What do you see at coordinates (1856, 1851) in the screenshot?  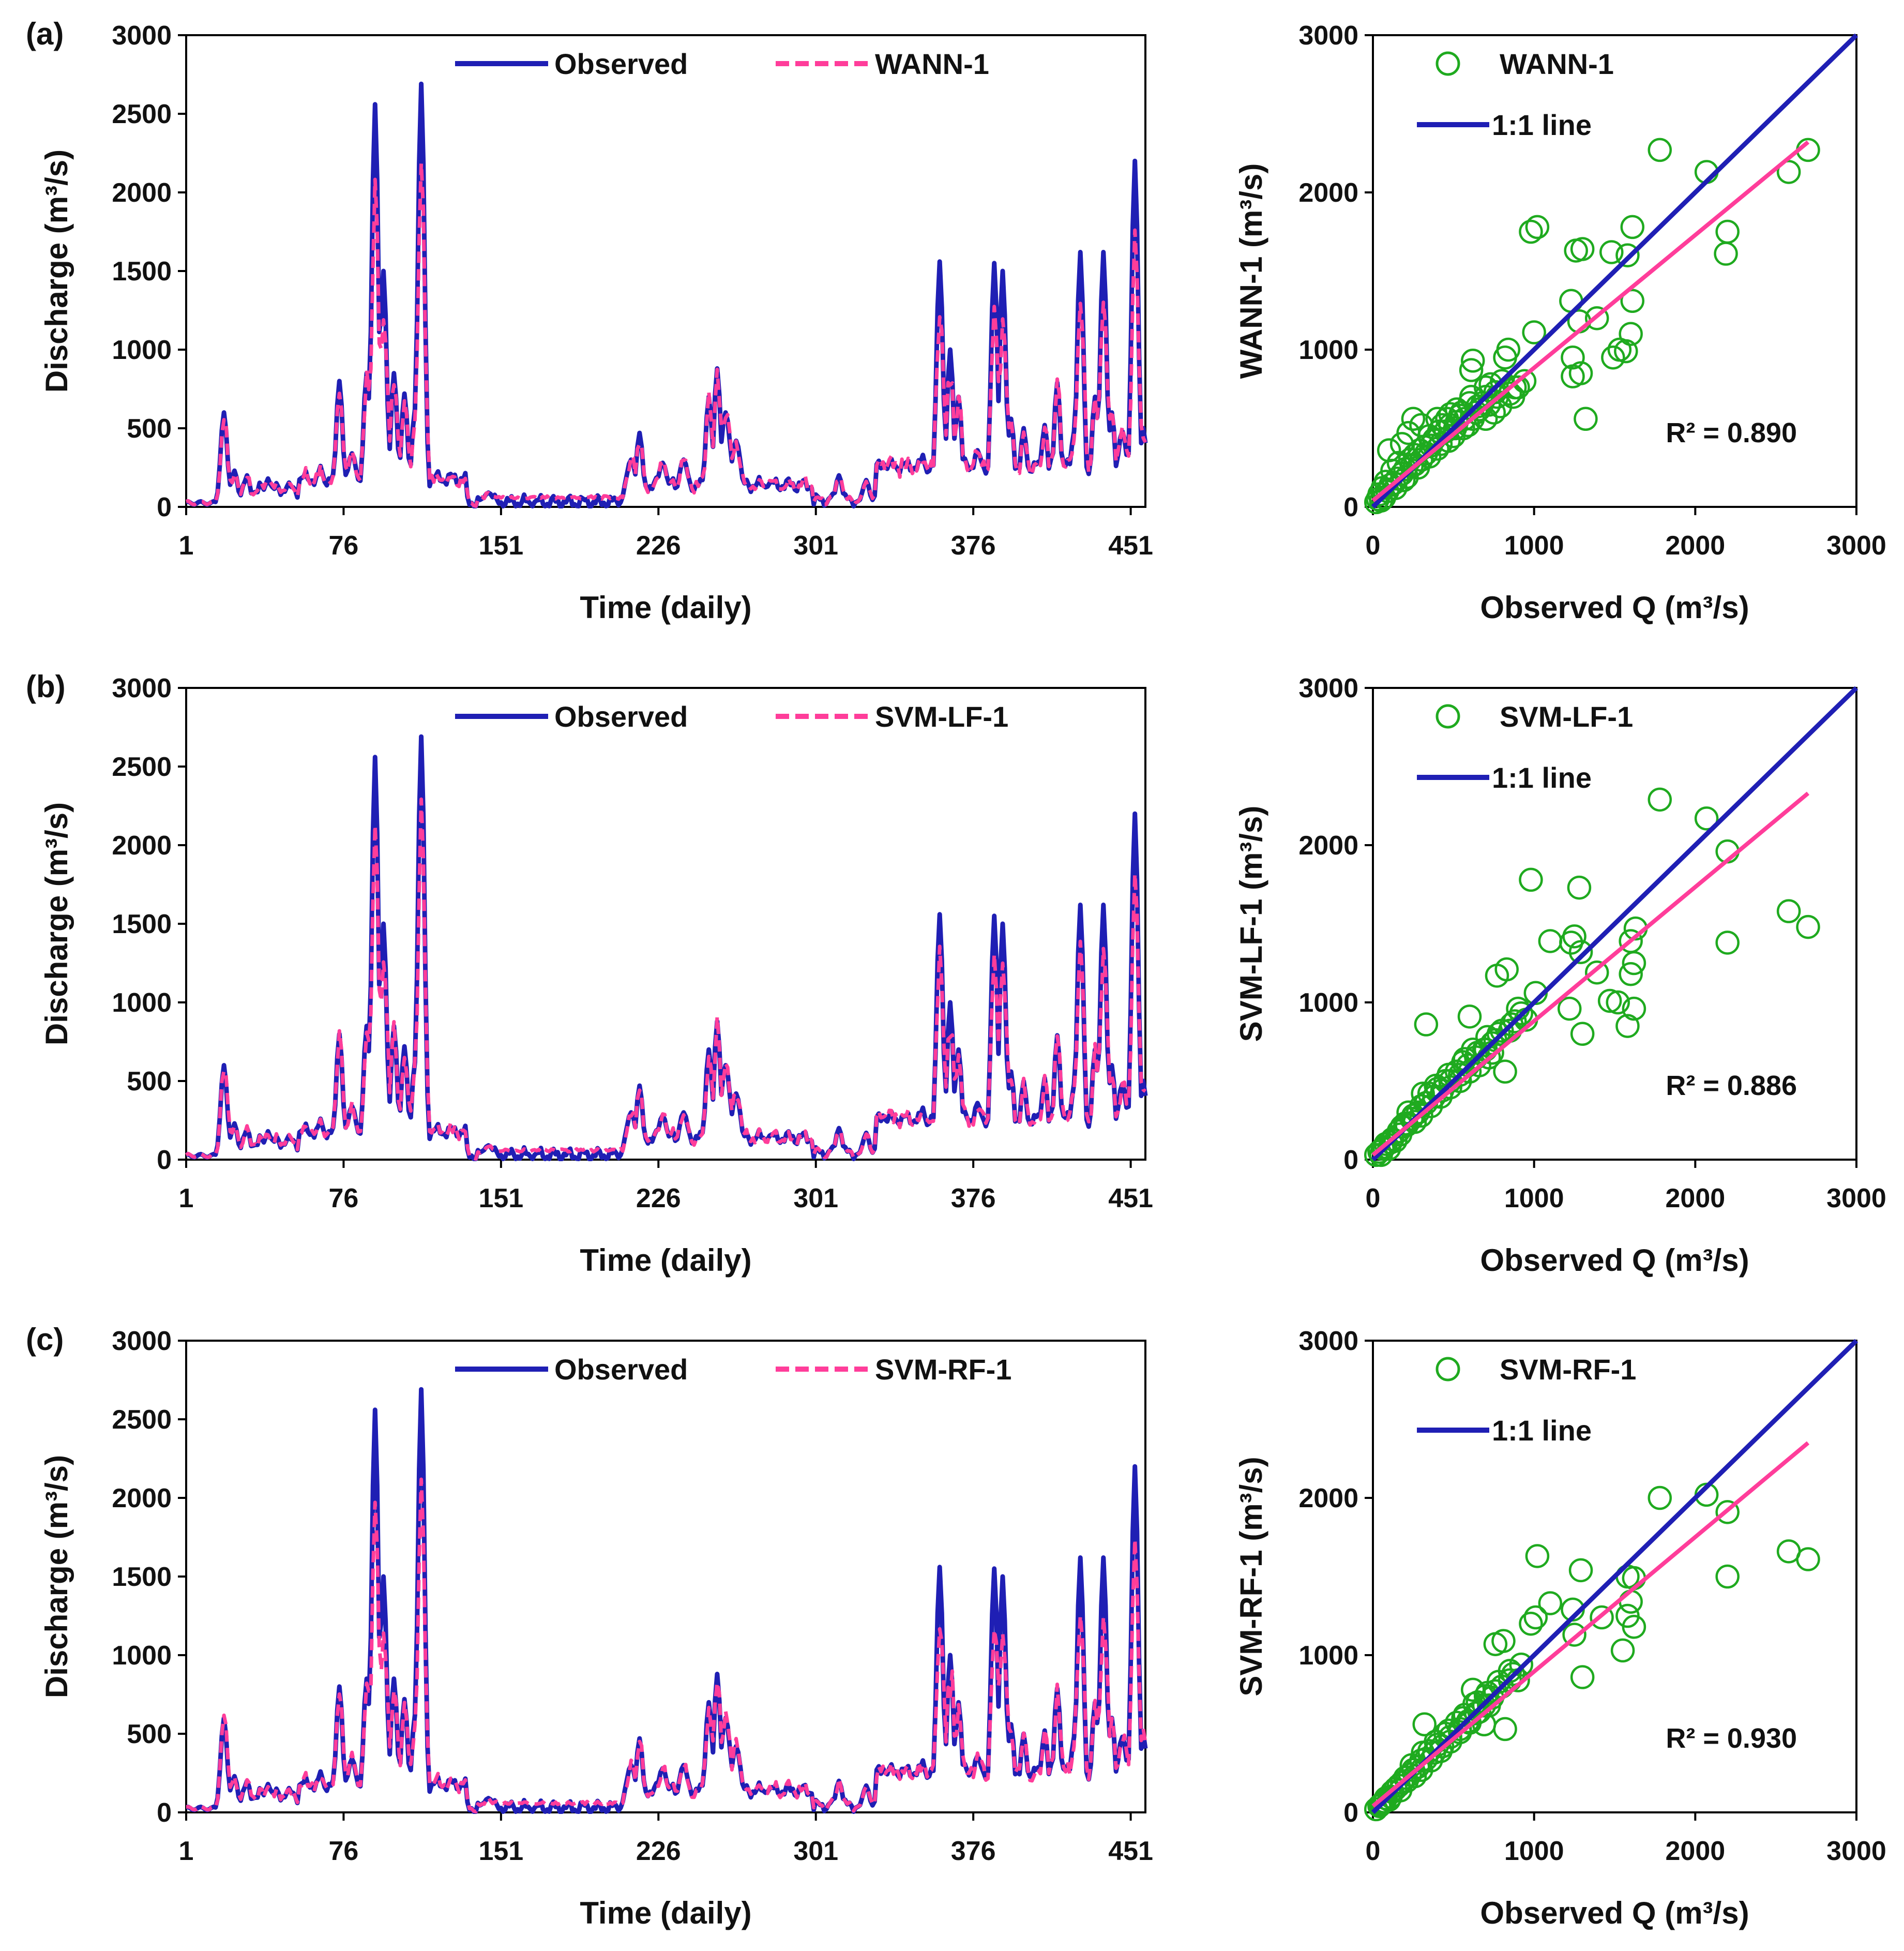 I see `x-tick-label: 3000` at bounding box center [1856, 1851].